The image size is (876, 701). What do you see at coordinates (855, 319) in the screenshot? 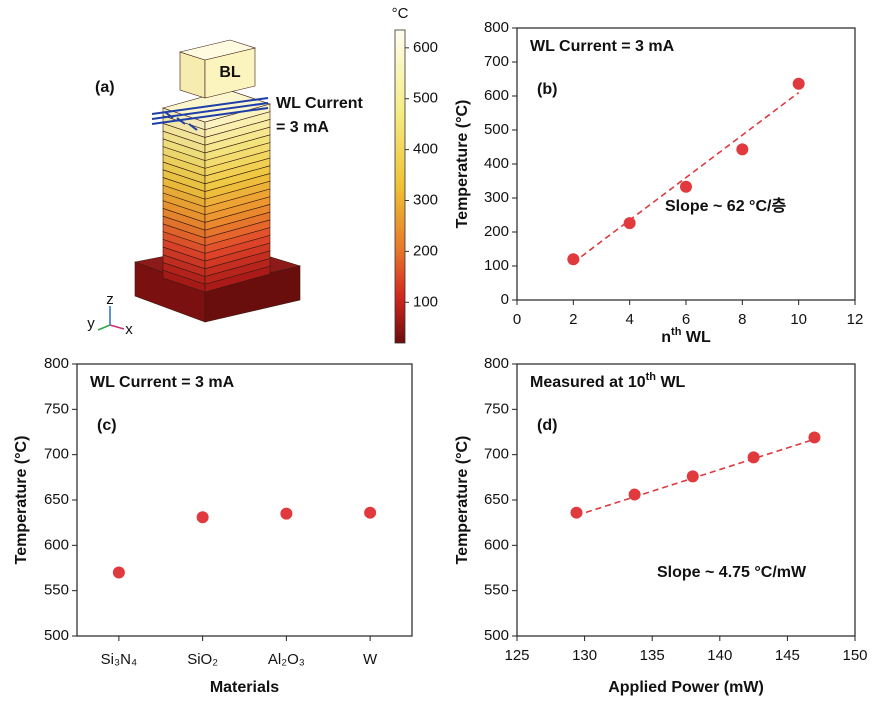
I see `x-tick-label: 12` at bounding box center [855, 319].